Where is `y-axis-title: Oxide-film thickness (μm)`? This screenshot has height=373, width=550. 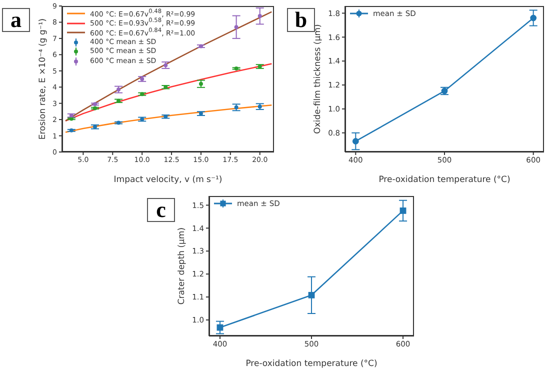
y-axis-title: Oxide-film thickness (μm) is located at coordinates (318, 79).